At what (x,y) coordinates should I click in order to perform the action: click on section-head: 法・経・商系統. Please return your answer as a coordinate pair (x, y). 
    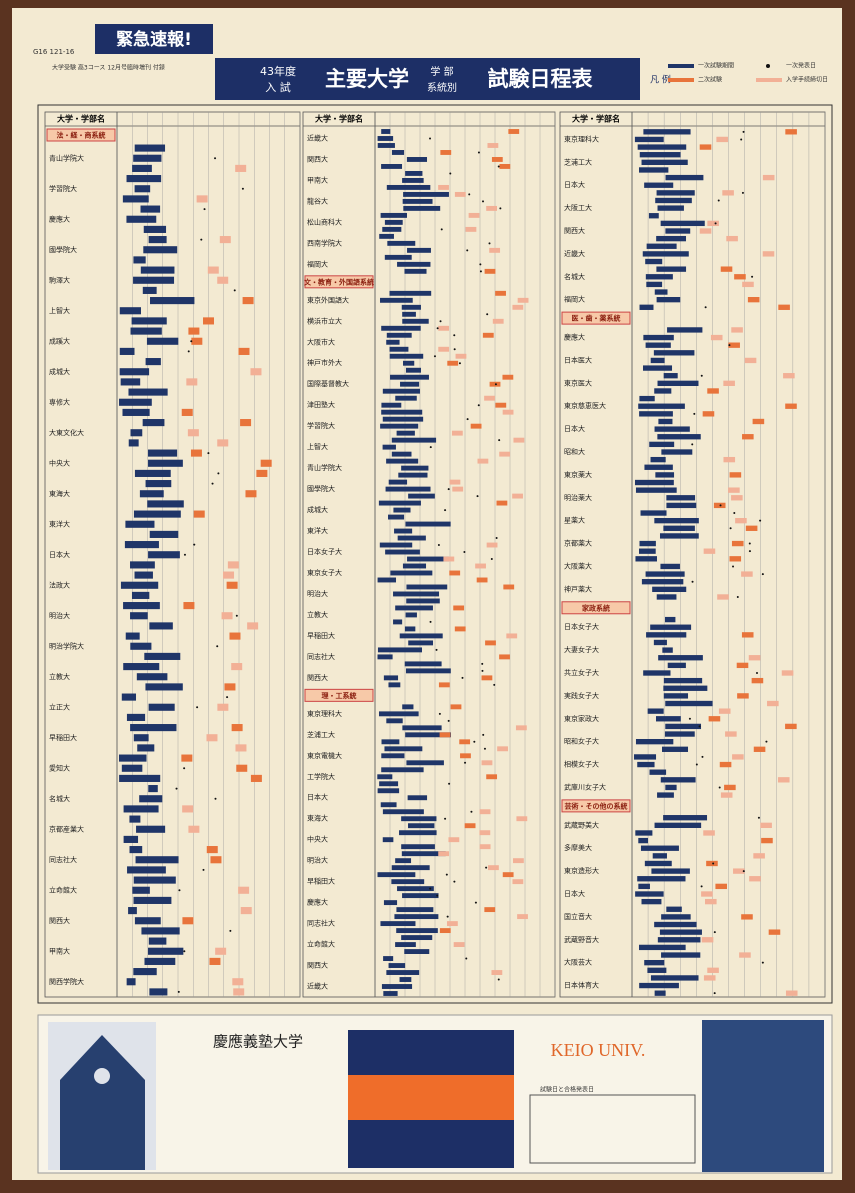
    Looking at the image, I should click on (81, 135).